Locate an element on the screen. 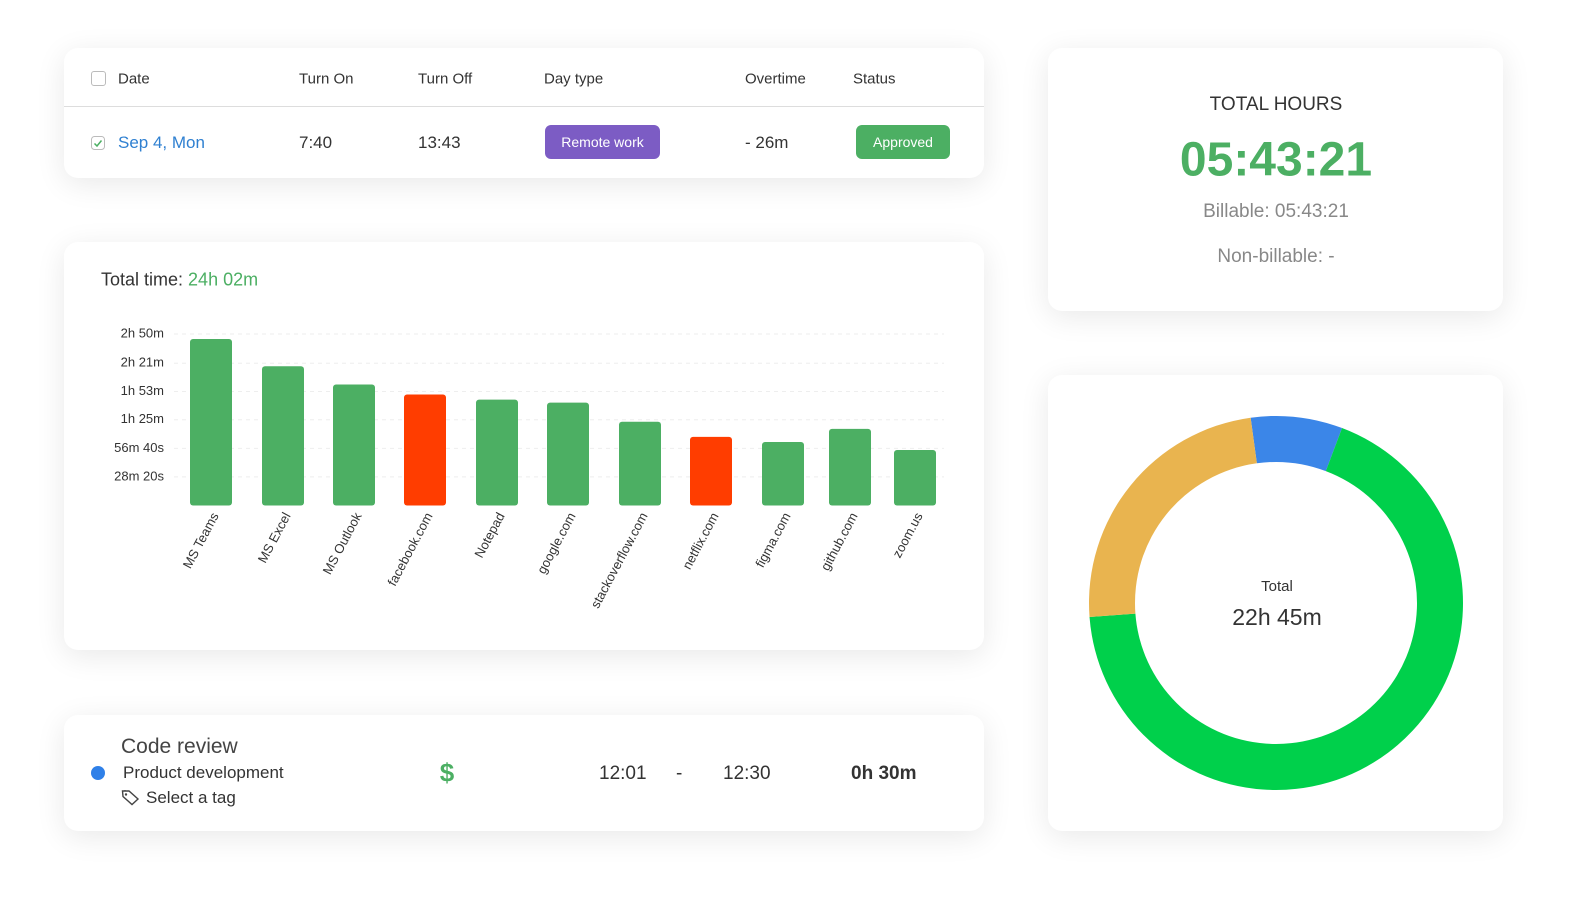 The width and height of the screenshot is (1580, 918). tag-icon is located at coordinates (130, 798).